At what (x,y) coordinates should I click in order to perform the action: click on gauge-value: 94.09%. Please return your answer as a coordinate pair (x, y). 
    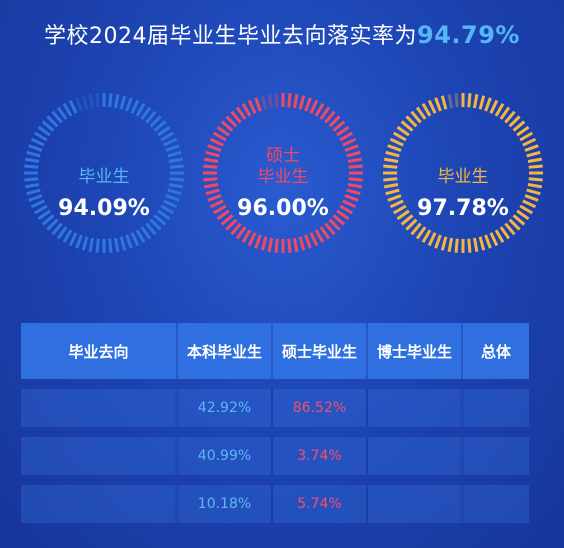
    Looking at the image, I should click on (104, 208).